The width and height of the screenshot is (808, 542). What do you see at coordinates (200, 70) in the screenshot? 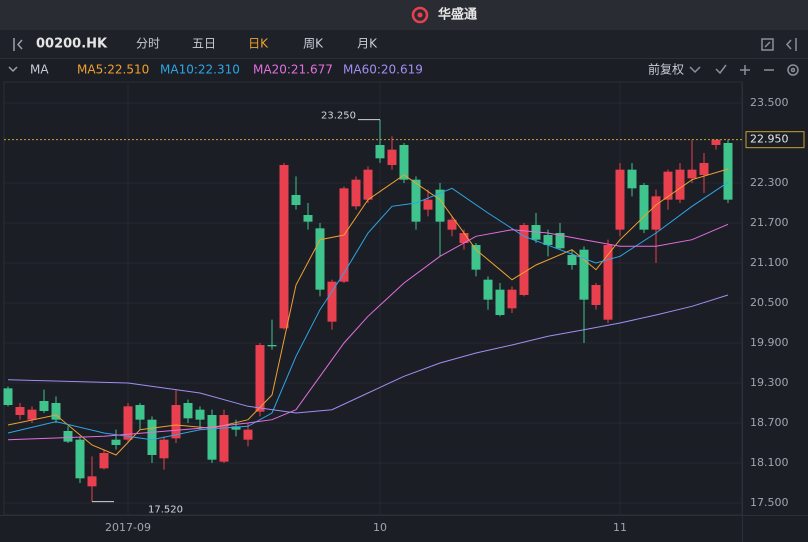
I see `legend-entry: MA10:22.310` at bounding box center [200, 70].